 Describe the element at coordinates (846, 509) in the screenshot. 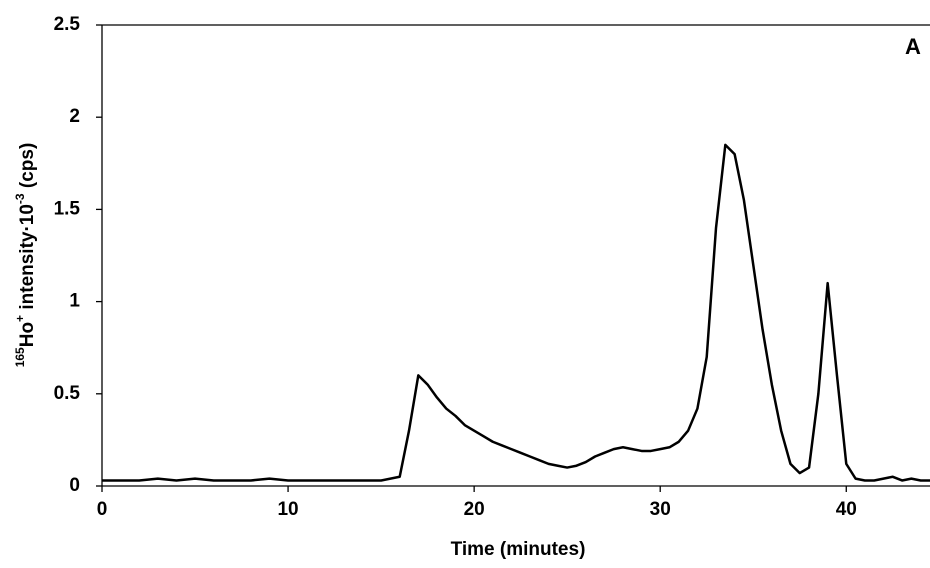

I see `x-tick-label: 40` at that location.